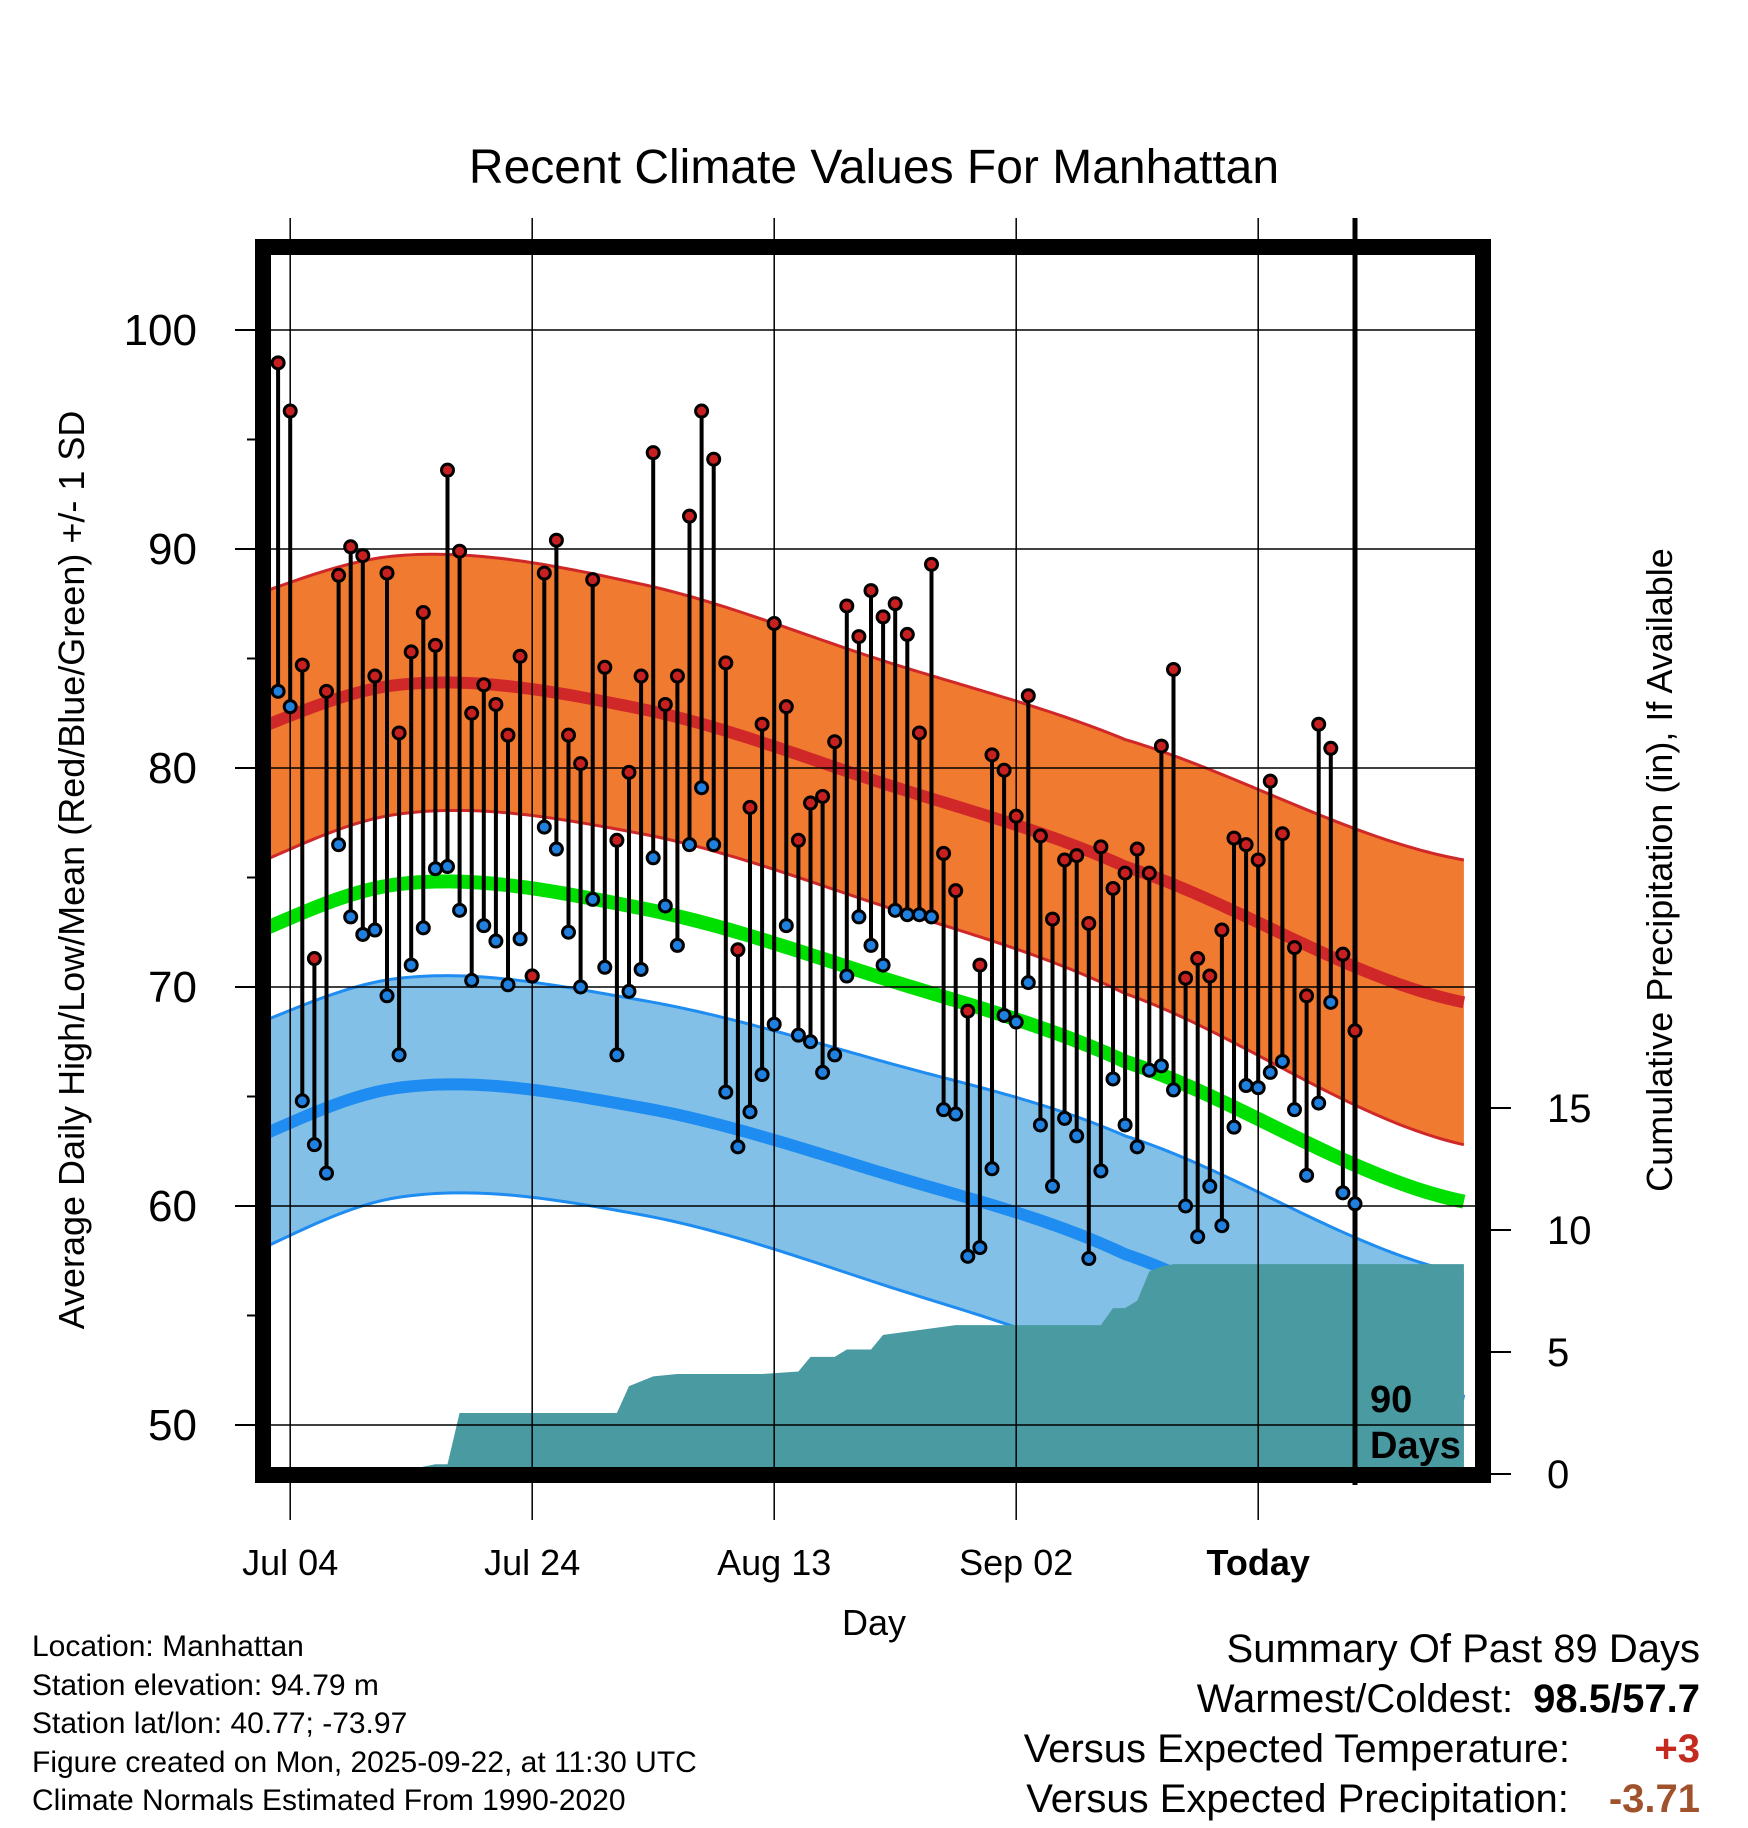 The height and width of the screenshot is (1828, 1748). I want to click on y2-tick-label: 5, so click(1558, 1353).